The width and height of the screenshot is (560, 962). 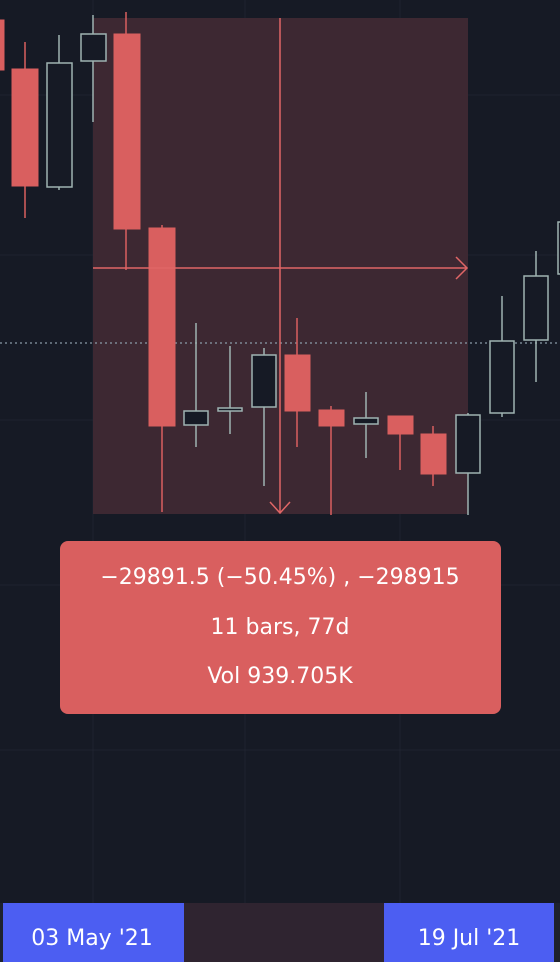 I want to click on end-date: 19 Jul '21, so click(x=469, y=938).